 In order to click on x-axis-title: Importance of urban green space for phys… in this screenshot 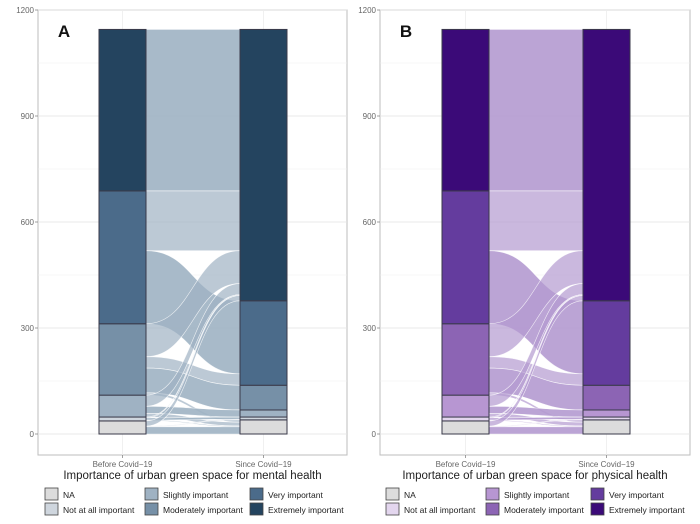, I will do `click(534, 476)`.